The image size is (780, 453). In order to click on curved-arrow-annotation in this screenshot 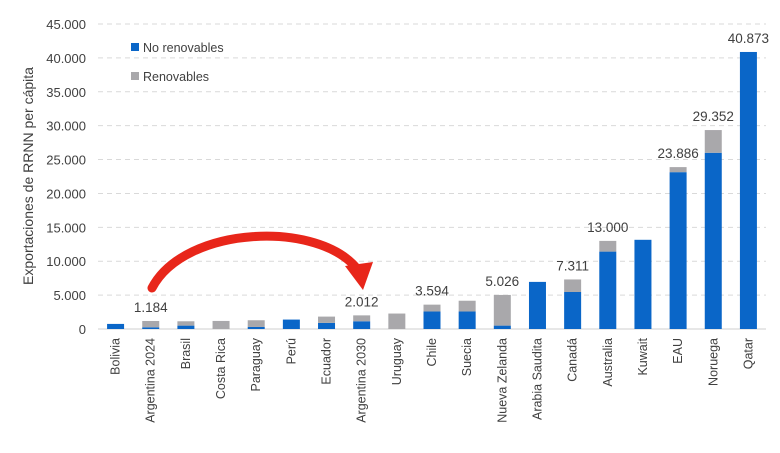, I will do `click(260, 262)`.